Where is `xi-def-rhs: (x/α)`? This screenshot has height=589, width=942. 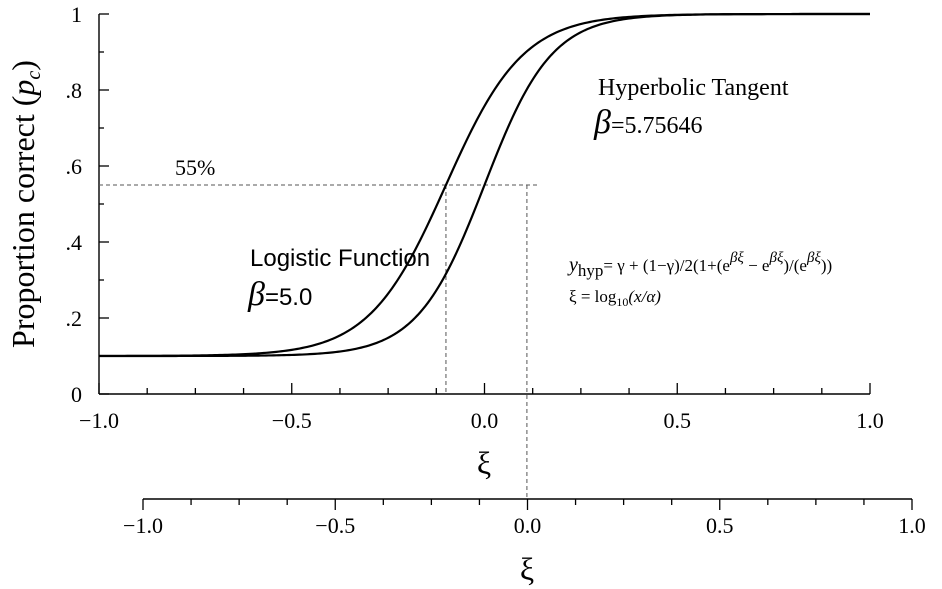 xi-def-rhs: (x/α) is located at coordinates (644, 296).